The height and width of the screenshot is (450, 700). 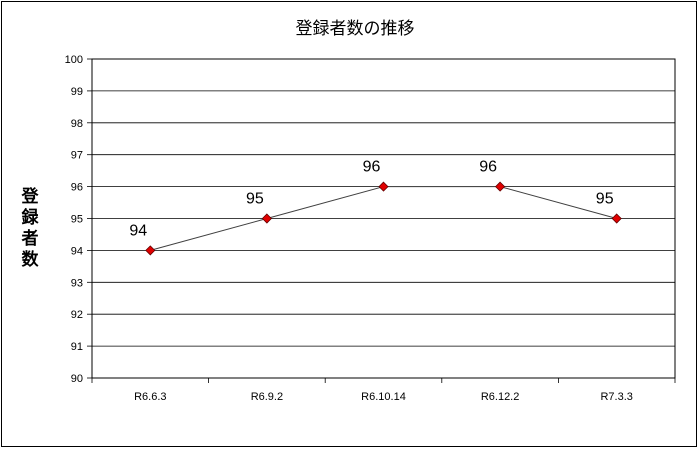 What do you see at coordinates (138, 230) in the screenshot?
I see `data-label: 94` at bounding box center [138, 230].